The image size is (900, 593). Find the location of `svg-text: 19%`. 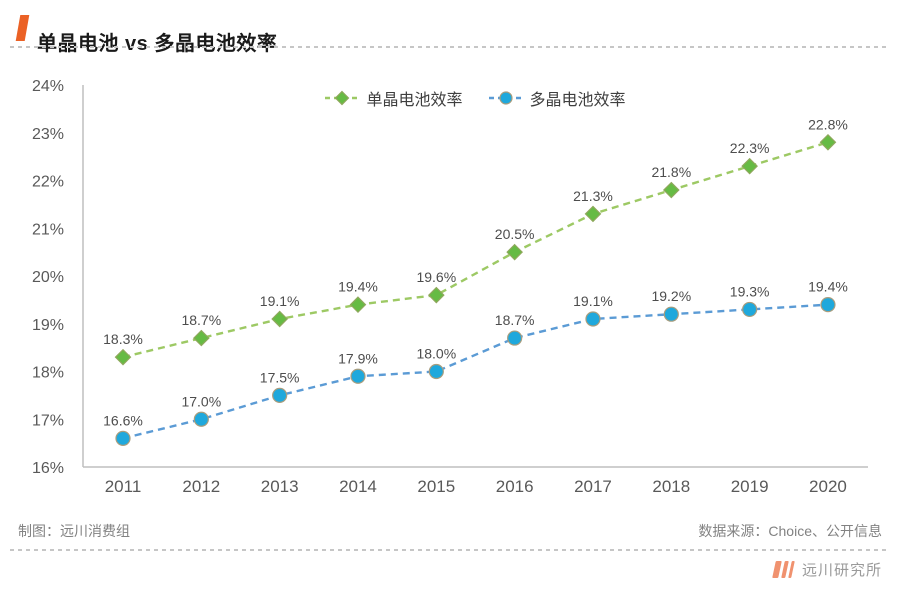

svg-text: 19% is located at coordinates (48, 325).